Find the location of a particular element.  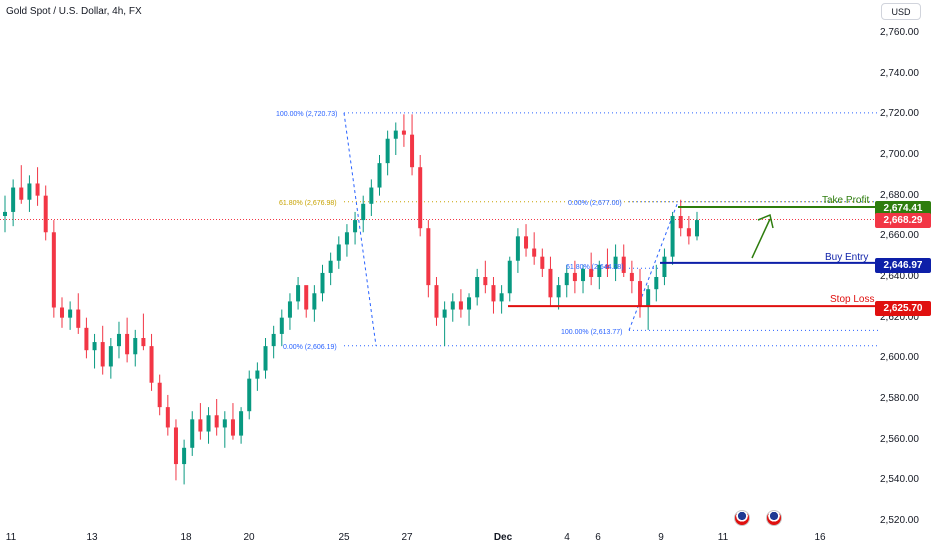

projection-arrow is located at coordinates (761, 238).